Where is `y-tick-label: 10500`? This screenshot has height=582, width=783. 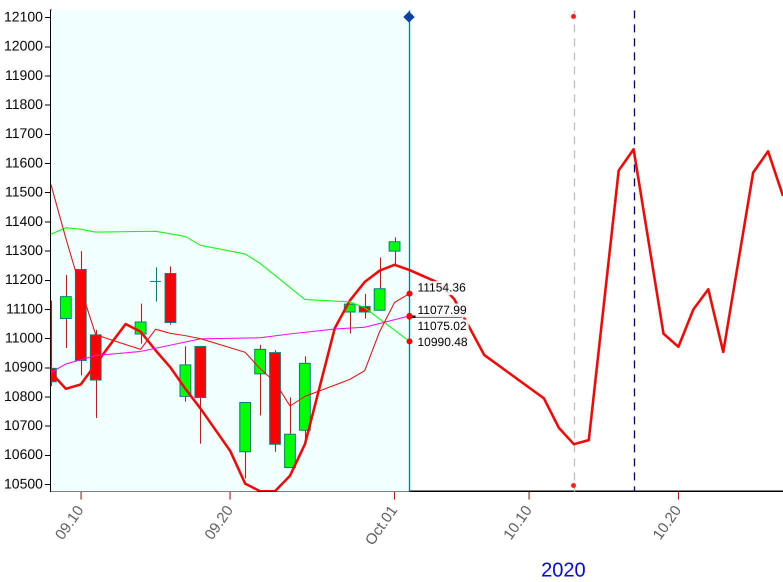 y-tick-label: 10500 is located at coordinates (24, 483).